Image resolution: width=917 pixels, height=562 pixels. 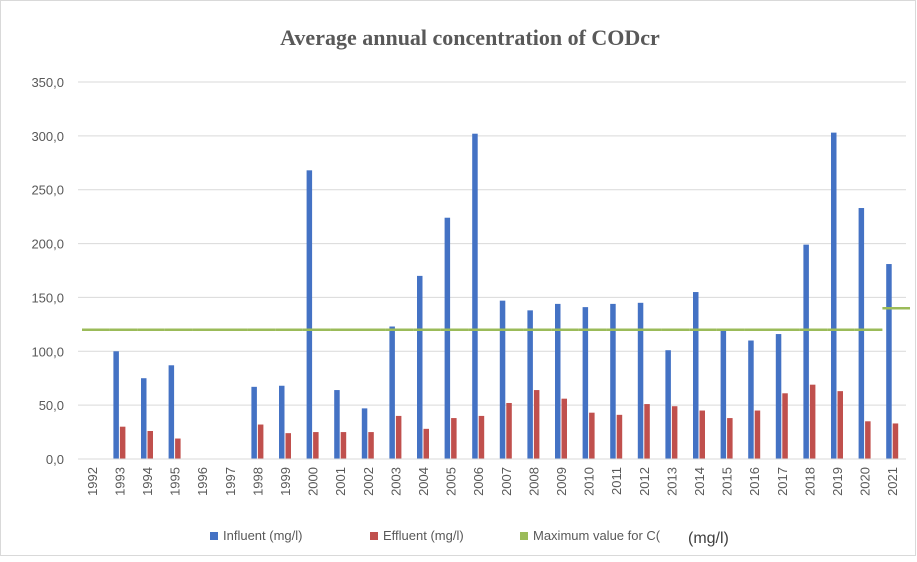 What do you see at coordinates (533, 481) in the screenshot?
I see `x-tick-label: 2008` at bounding box center [533, 481].